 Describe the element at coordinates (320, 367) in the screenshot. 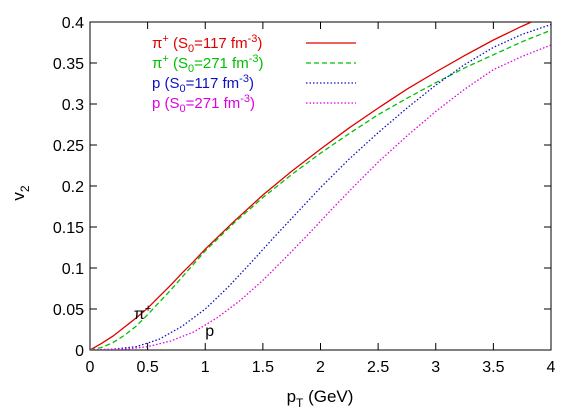

I see `x-tick-label: 2` at that location.